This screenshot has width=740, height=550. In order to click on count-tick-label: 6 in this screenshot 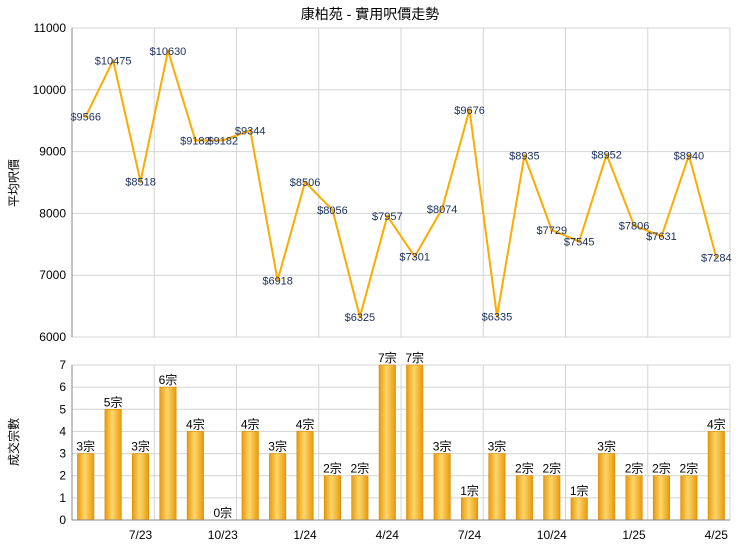, I will do `click(62, 387)`.